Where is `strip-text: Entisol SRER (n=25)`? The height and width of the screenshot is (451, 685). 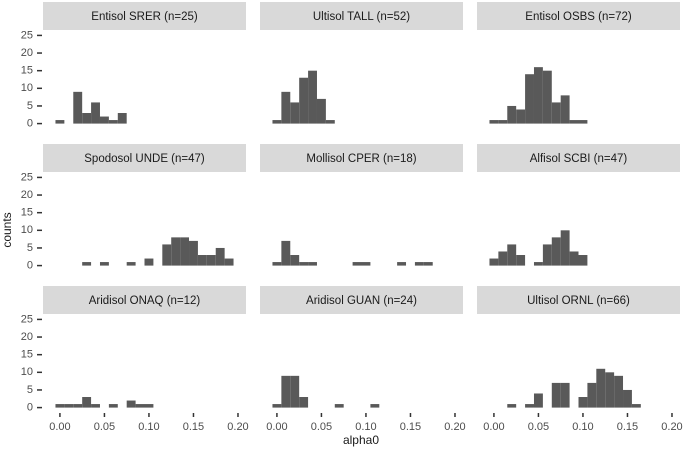 strip-text: Entisol SRER (n=25) is located at coordinates (144, 17).